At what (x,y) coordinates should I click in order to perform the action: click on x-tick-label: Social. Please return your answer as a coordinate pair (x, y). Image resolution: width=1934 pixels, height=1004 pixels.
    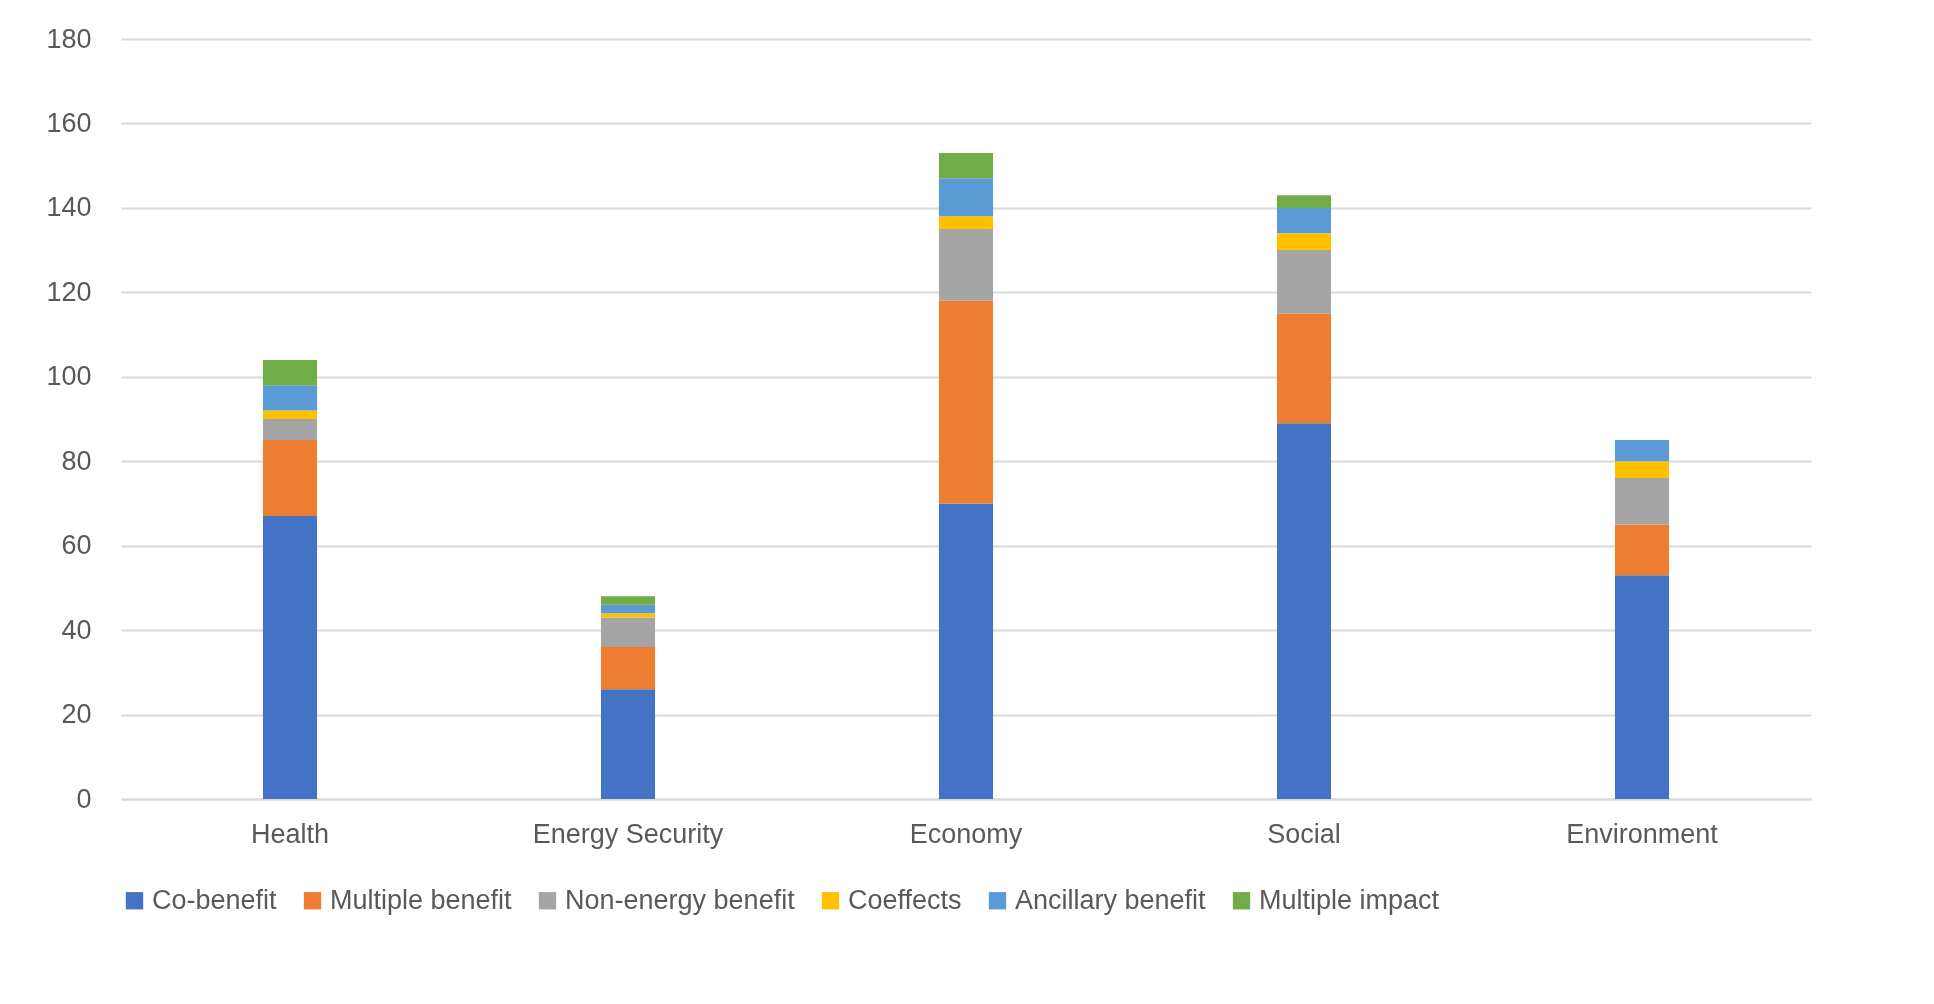
    Looking at the image, I should click on (1304, 833).